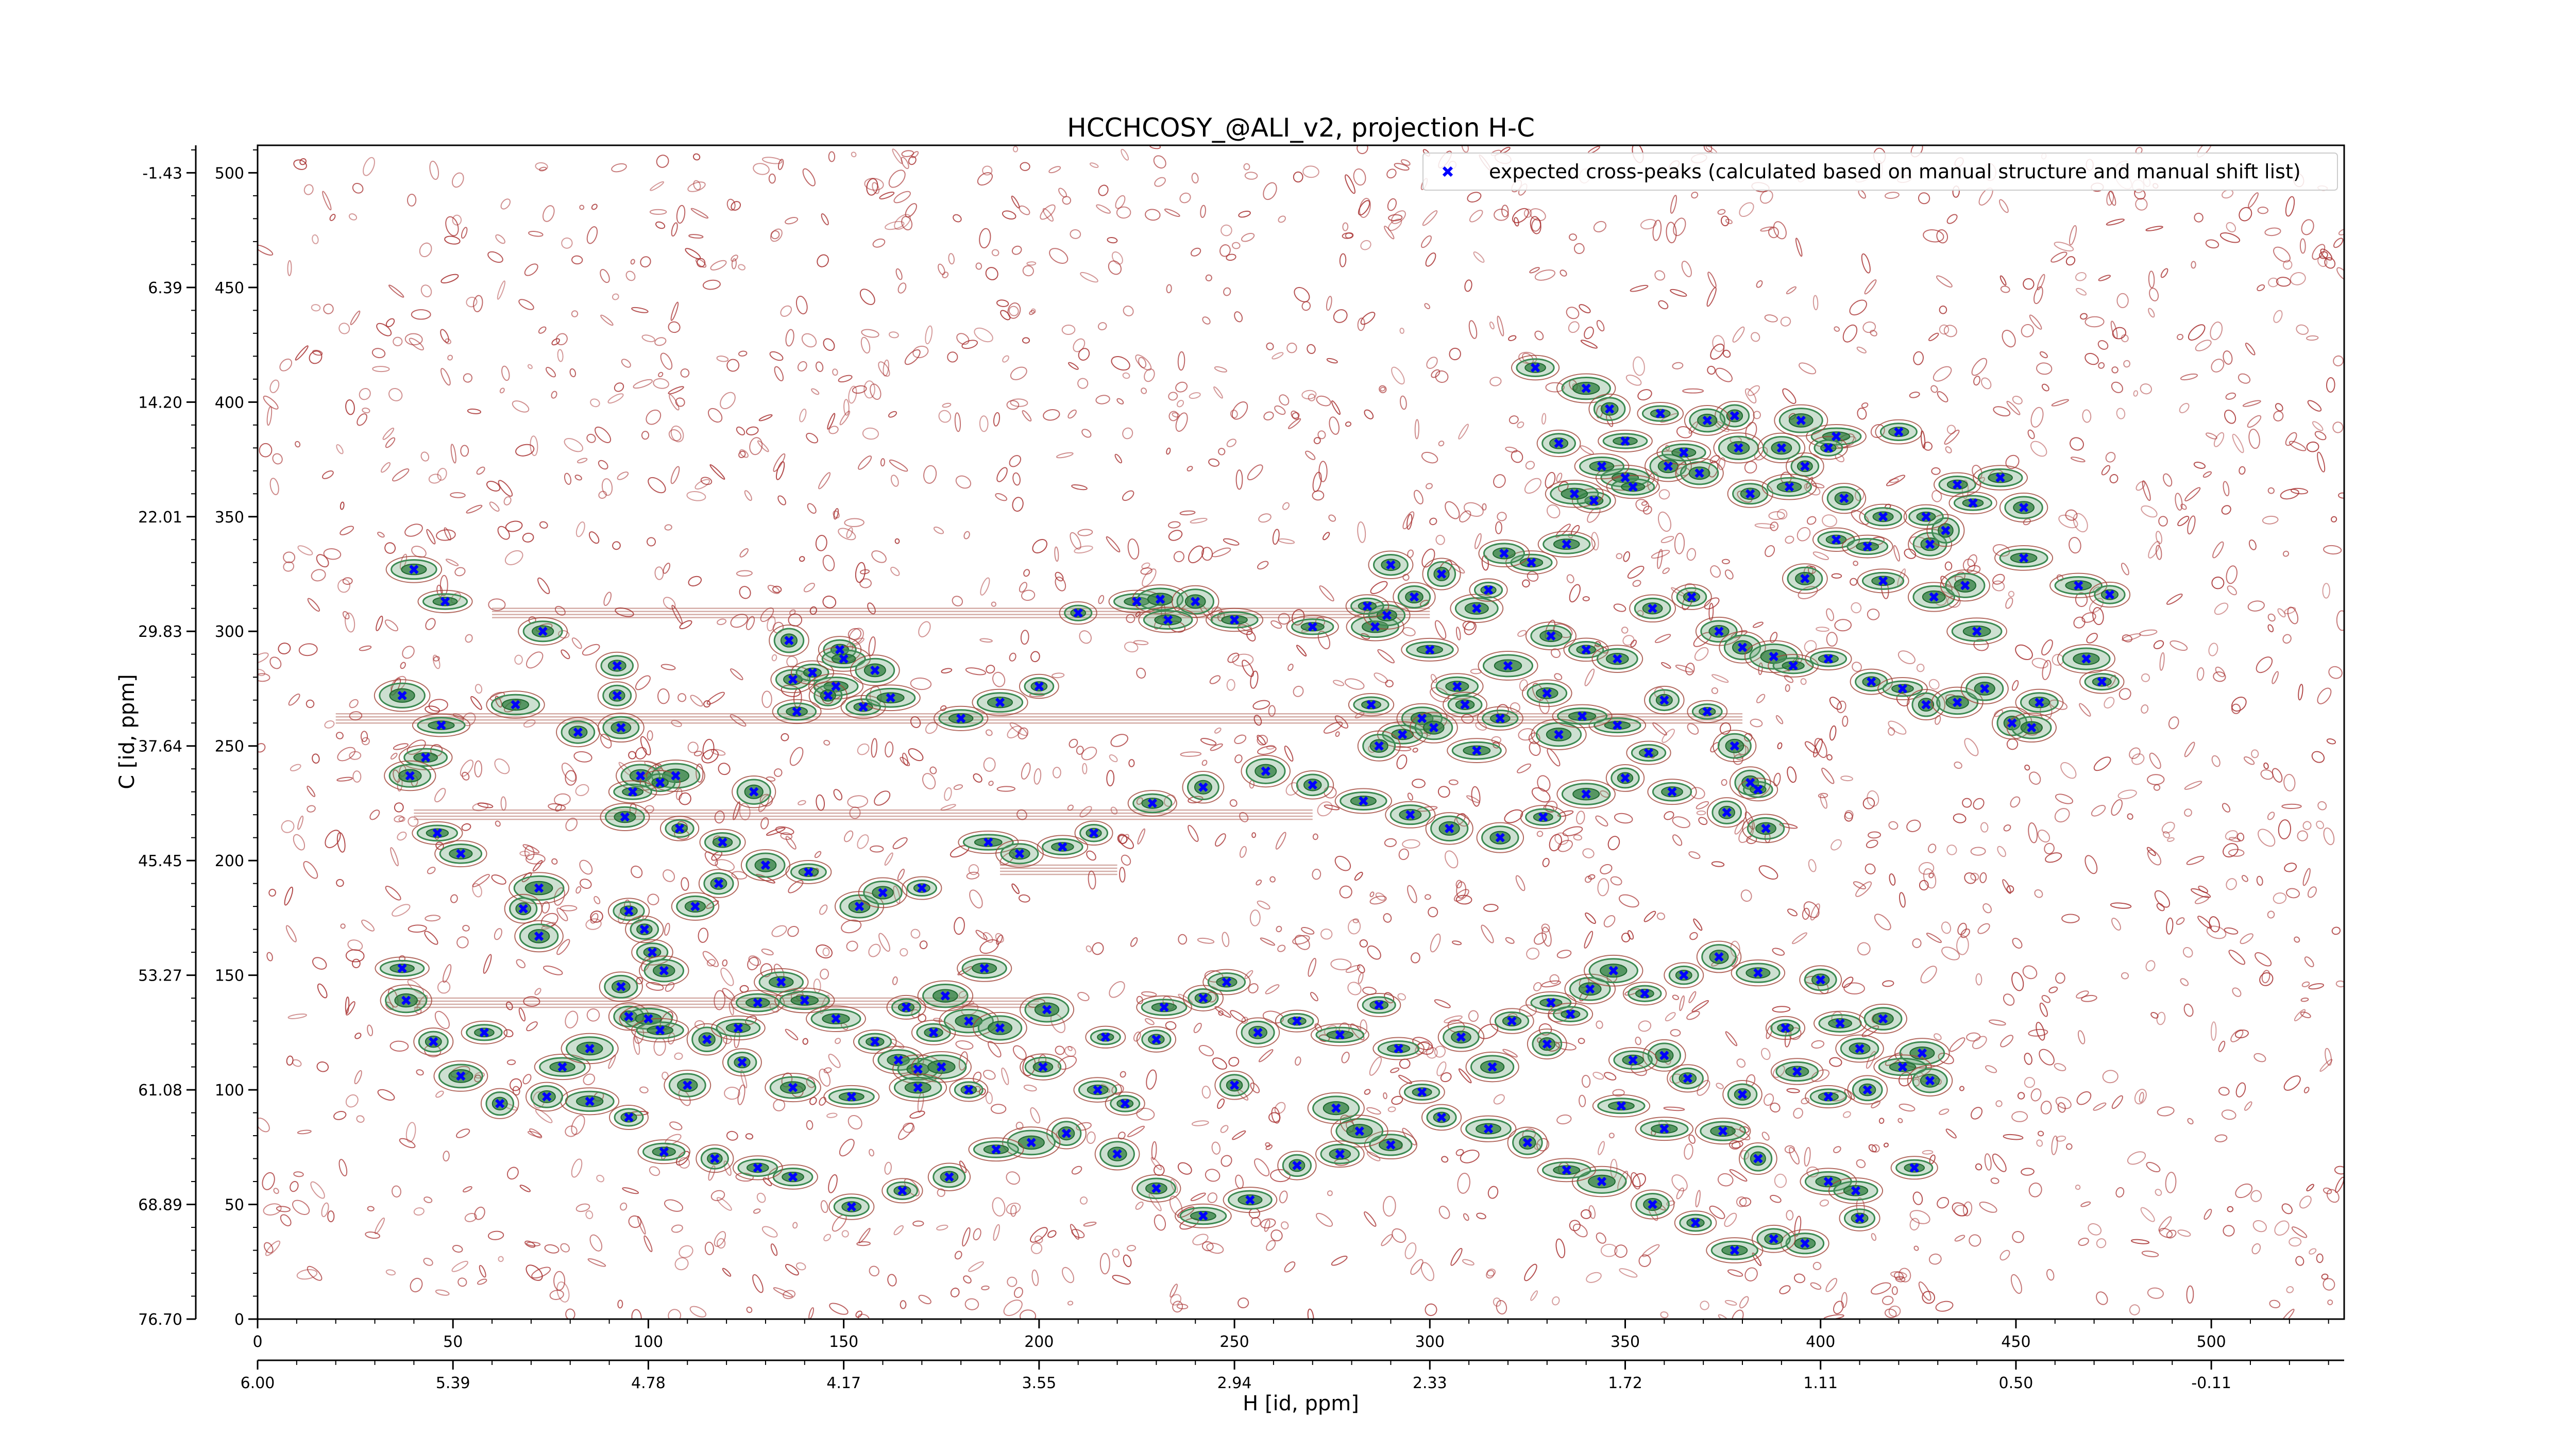 The height and width of the screenshot is (1451, 2576). I want to click on x-ppm-tick-label: 6.00, so click(258, 1383).